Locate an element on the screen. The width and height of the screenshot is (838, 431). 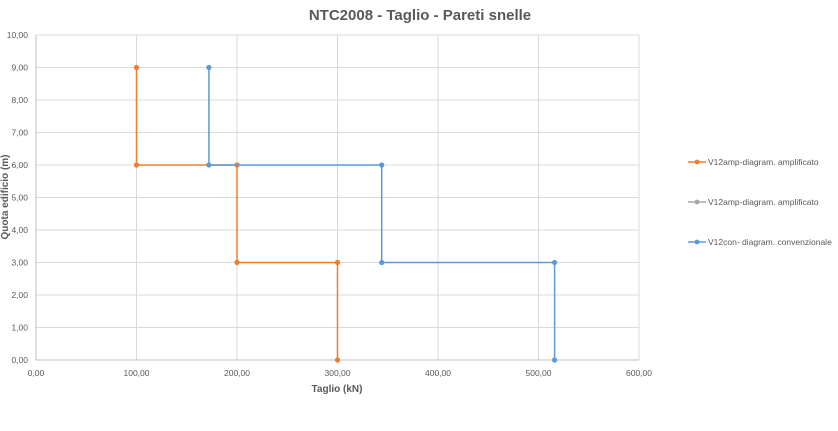
legend-entry: V12con- diagram. convenzionale is located at coordinates (760, 242).